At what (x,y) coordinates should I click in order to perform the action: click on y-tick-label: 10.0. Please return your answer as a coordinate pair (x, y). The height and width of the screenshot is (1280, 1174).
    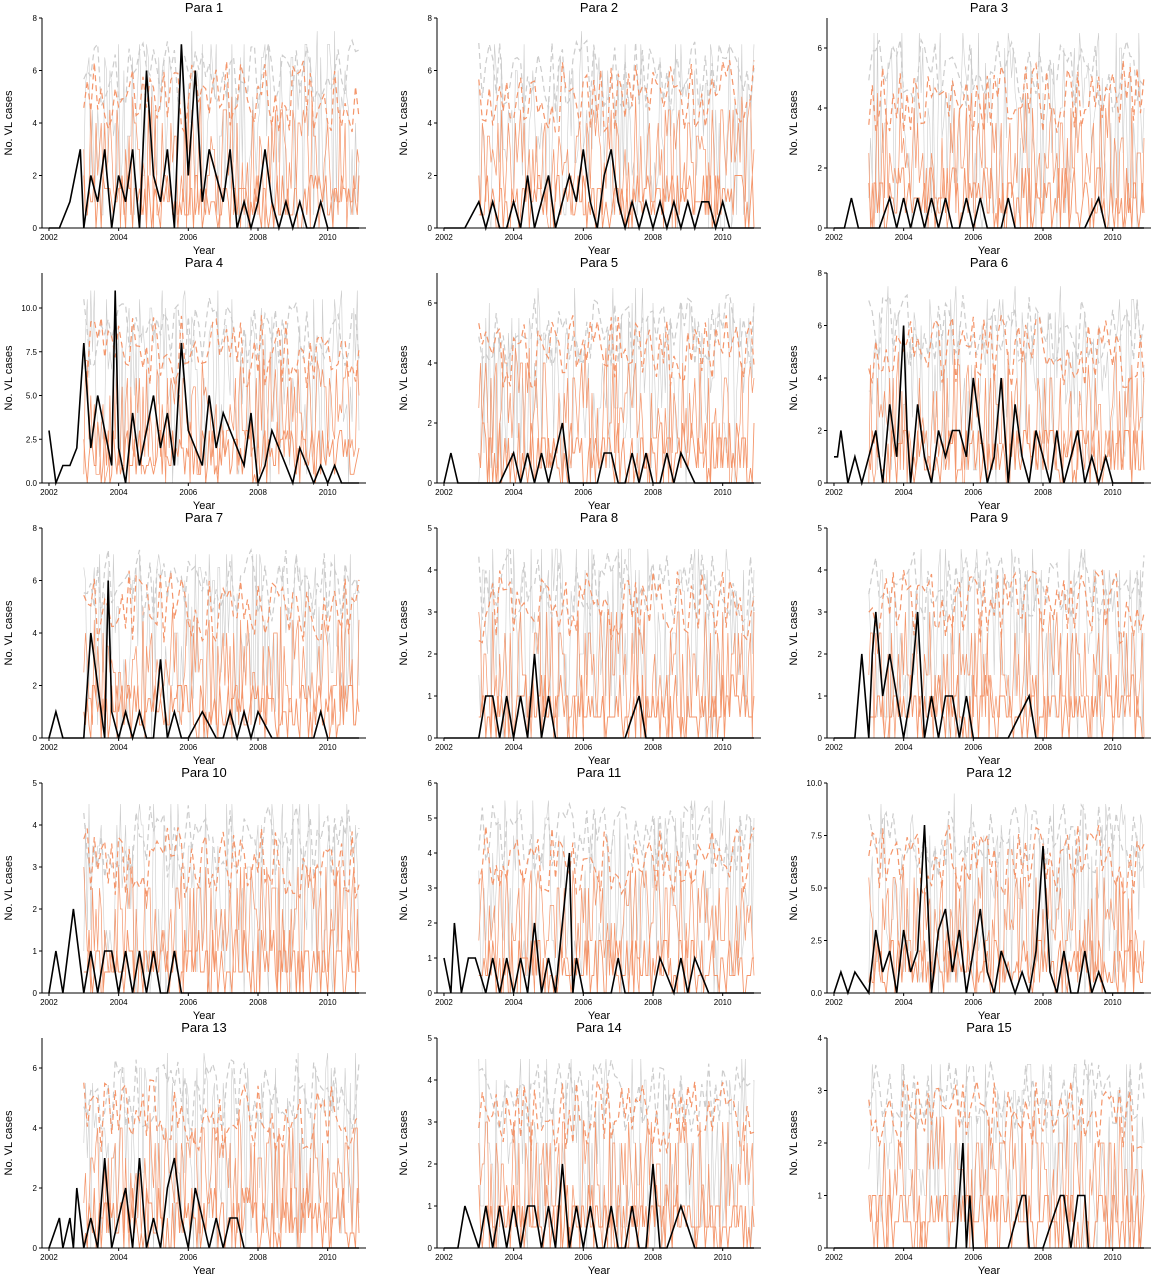
    Looking at the image, I should click on (814, 783).